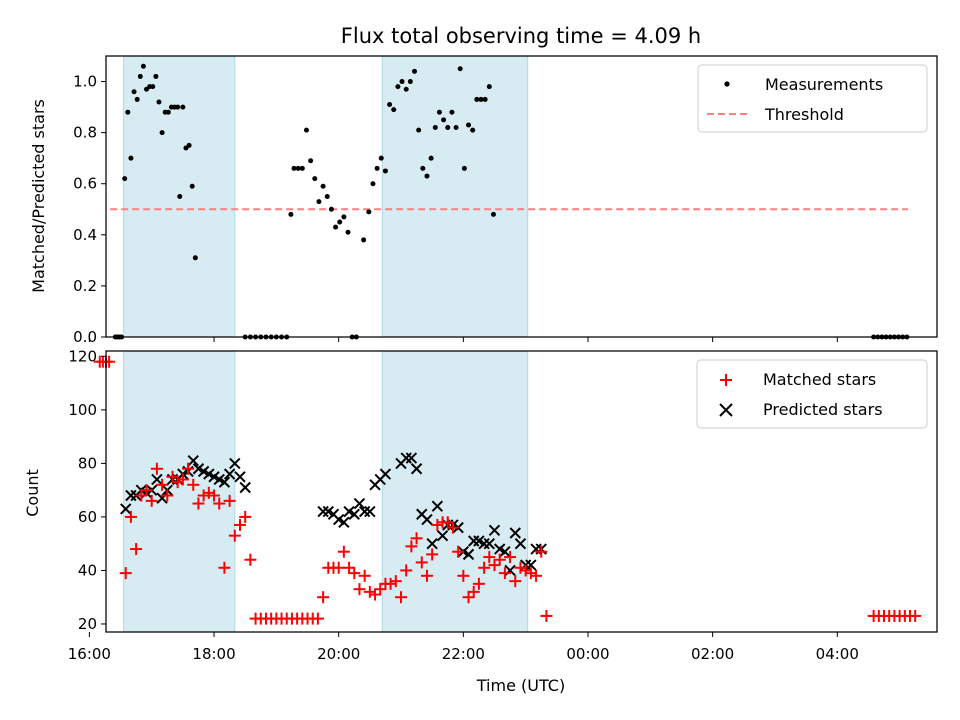 The image size is (960, 720). Describe the element at coordinates (87, 624) in the screenshot. I see `y-tick-label: 20` at that location.